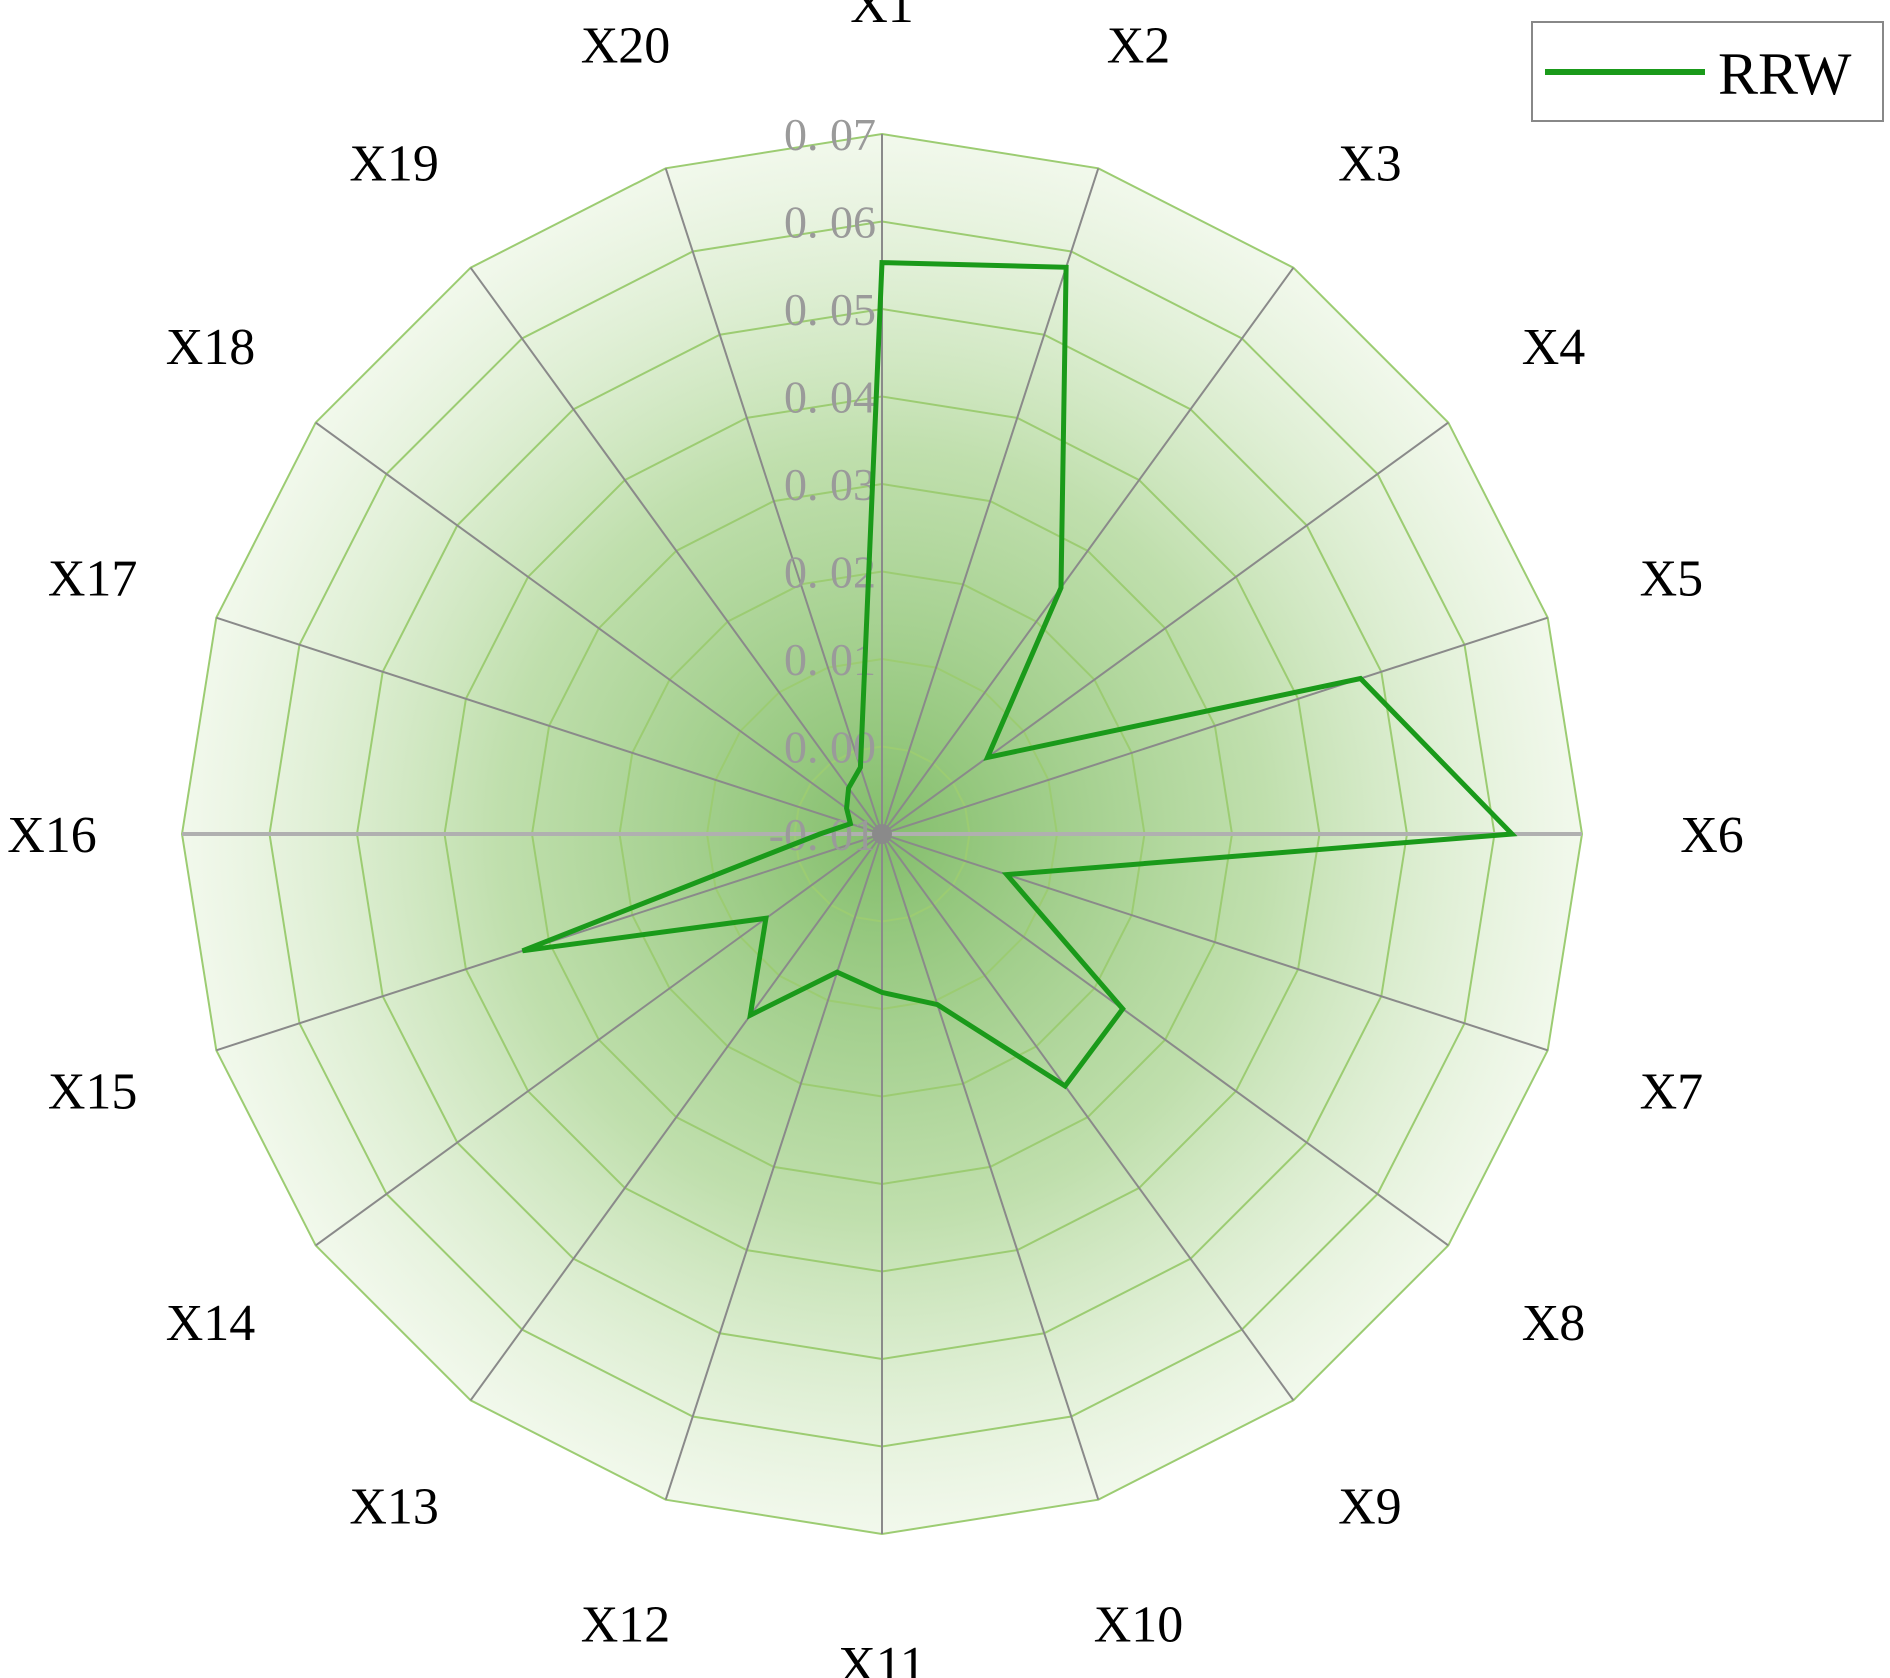  I want to click on spoke-X3, so click(1088, 551).